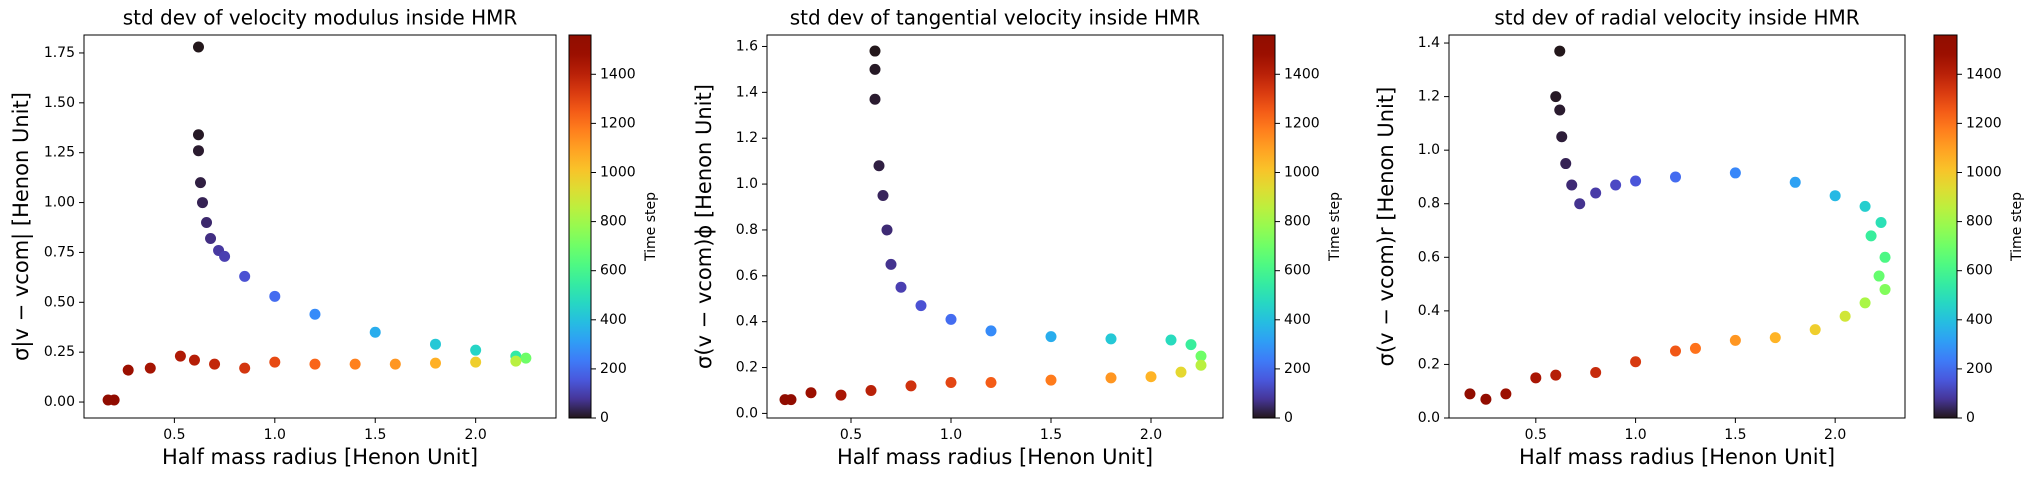 The height and width of the screenshot is (478, 2029). What do you see at coordinates (1635, 435) in the screenshot?
I see `x-tick-label: 1.0` at bounding box center [1635, 435].